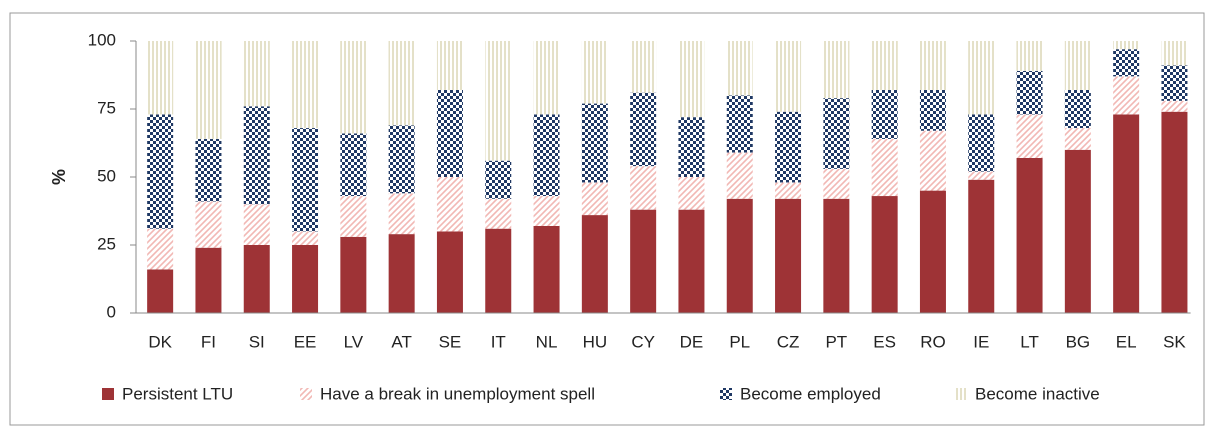  Describe the element at coordinates (739, 341) in the screenshot. I see `x-tick-label: PL` at that location.